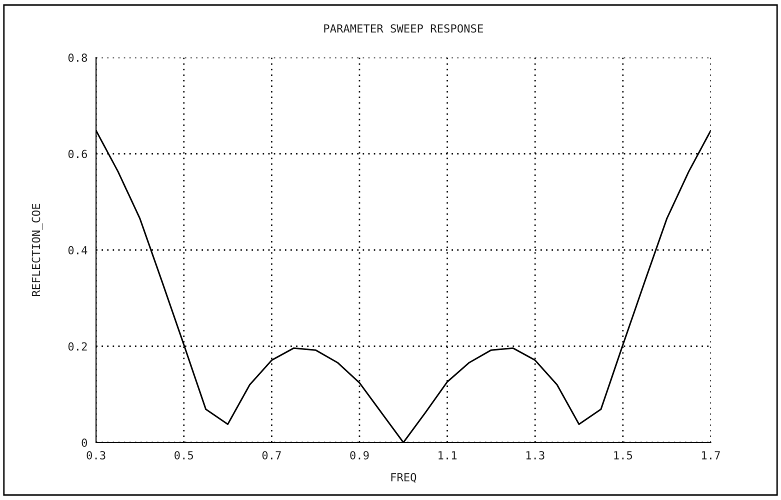 The image size is (781, 500). I want to click on y-tick-label: 0.4, so click(78, 250).